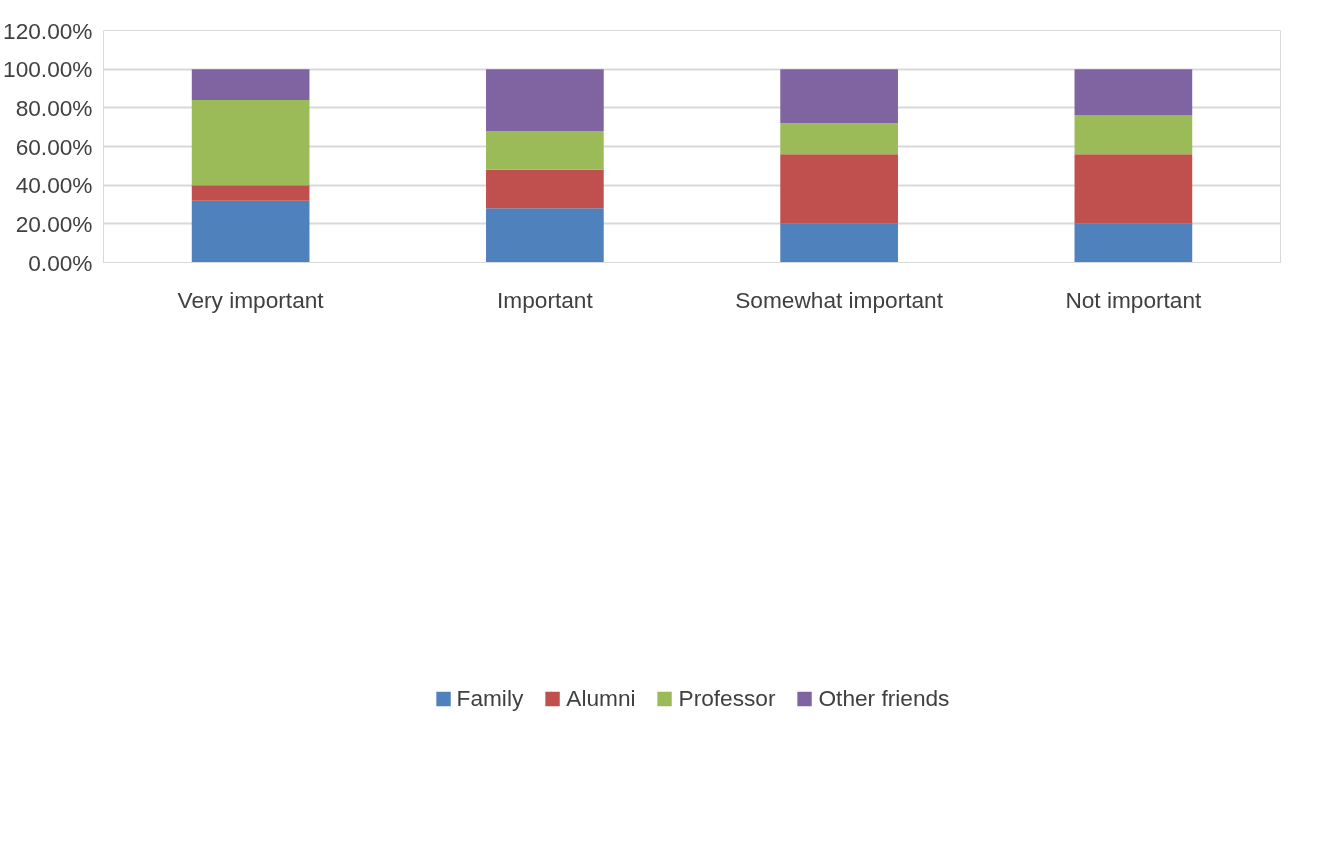 Image resolution: width=1329 pixels, height=844 pixels. What do you see at coordinates (48, 69) in the screenshot?
I see `y-tick-label: 100.00%` at bounding box center [48, 69].